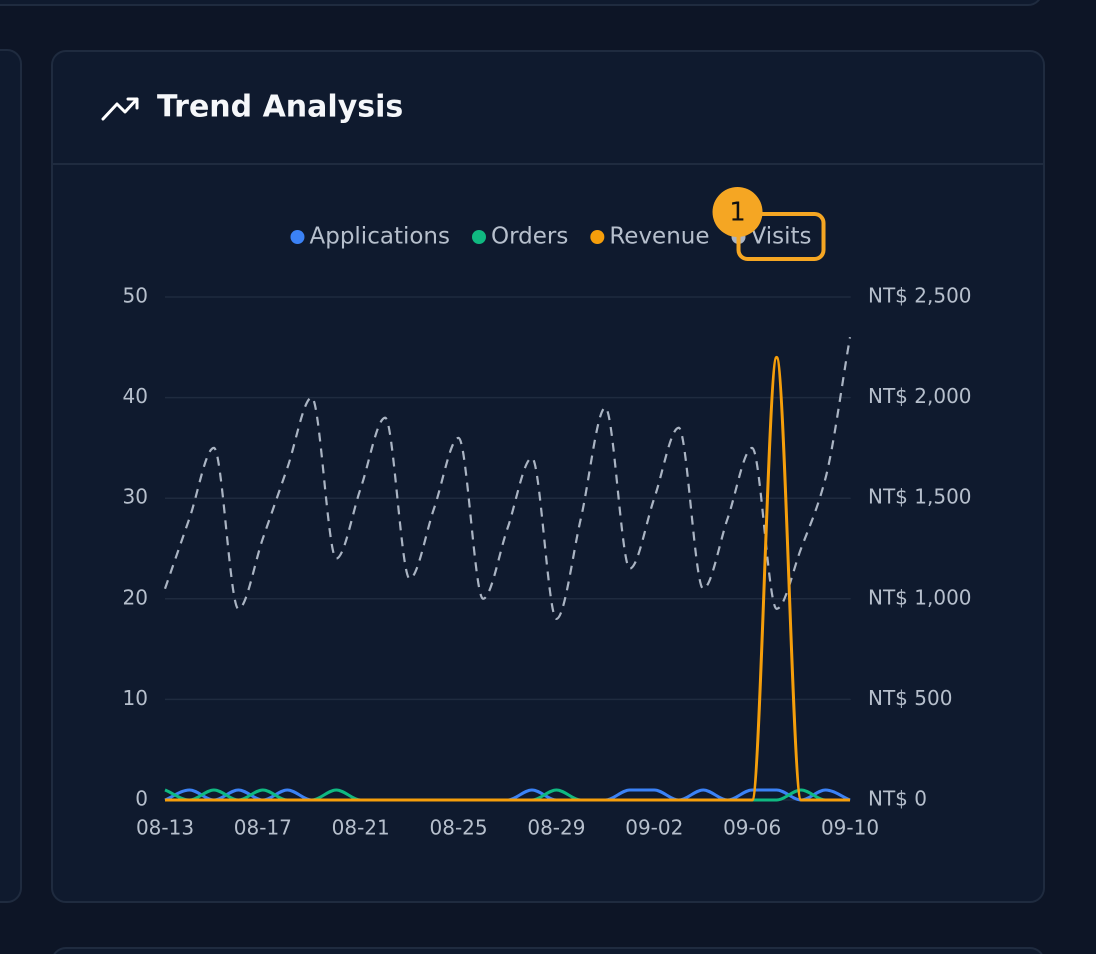  I want to click on x-tick-label: 09-02, so click(654, 828).